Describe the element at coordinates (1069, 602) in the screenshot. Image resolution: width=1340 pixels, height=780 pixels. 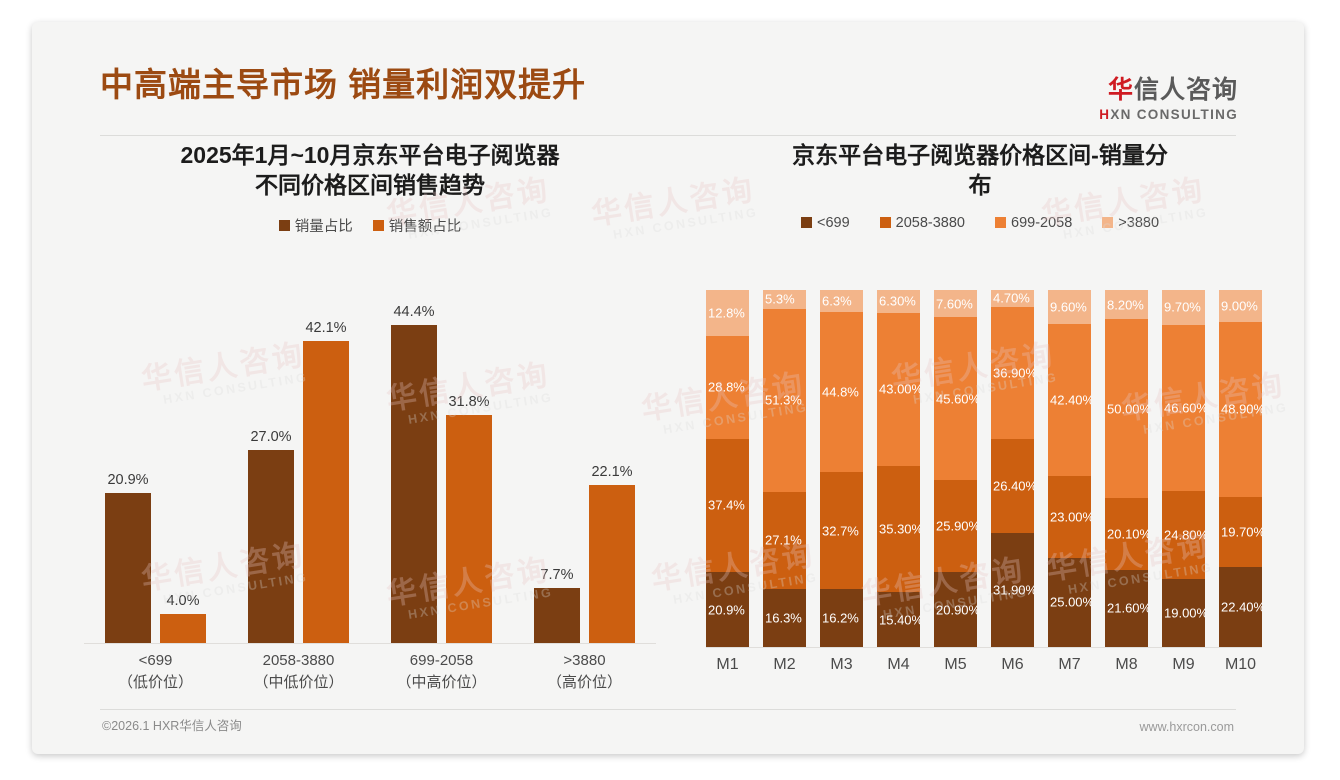
I see `stack-segment: 25.00%` at that location.